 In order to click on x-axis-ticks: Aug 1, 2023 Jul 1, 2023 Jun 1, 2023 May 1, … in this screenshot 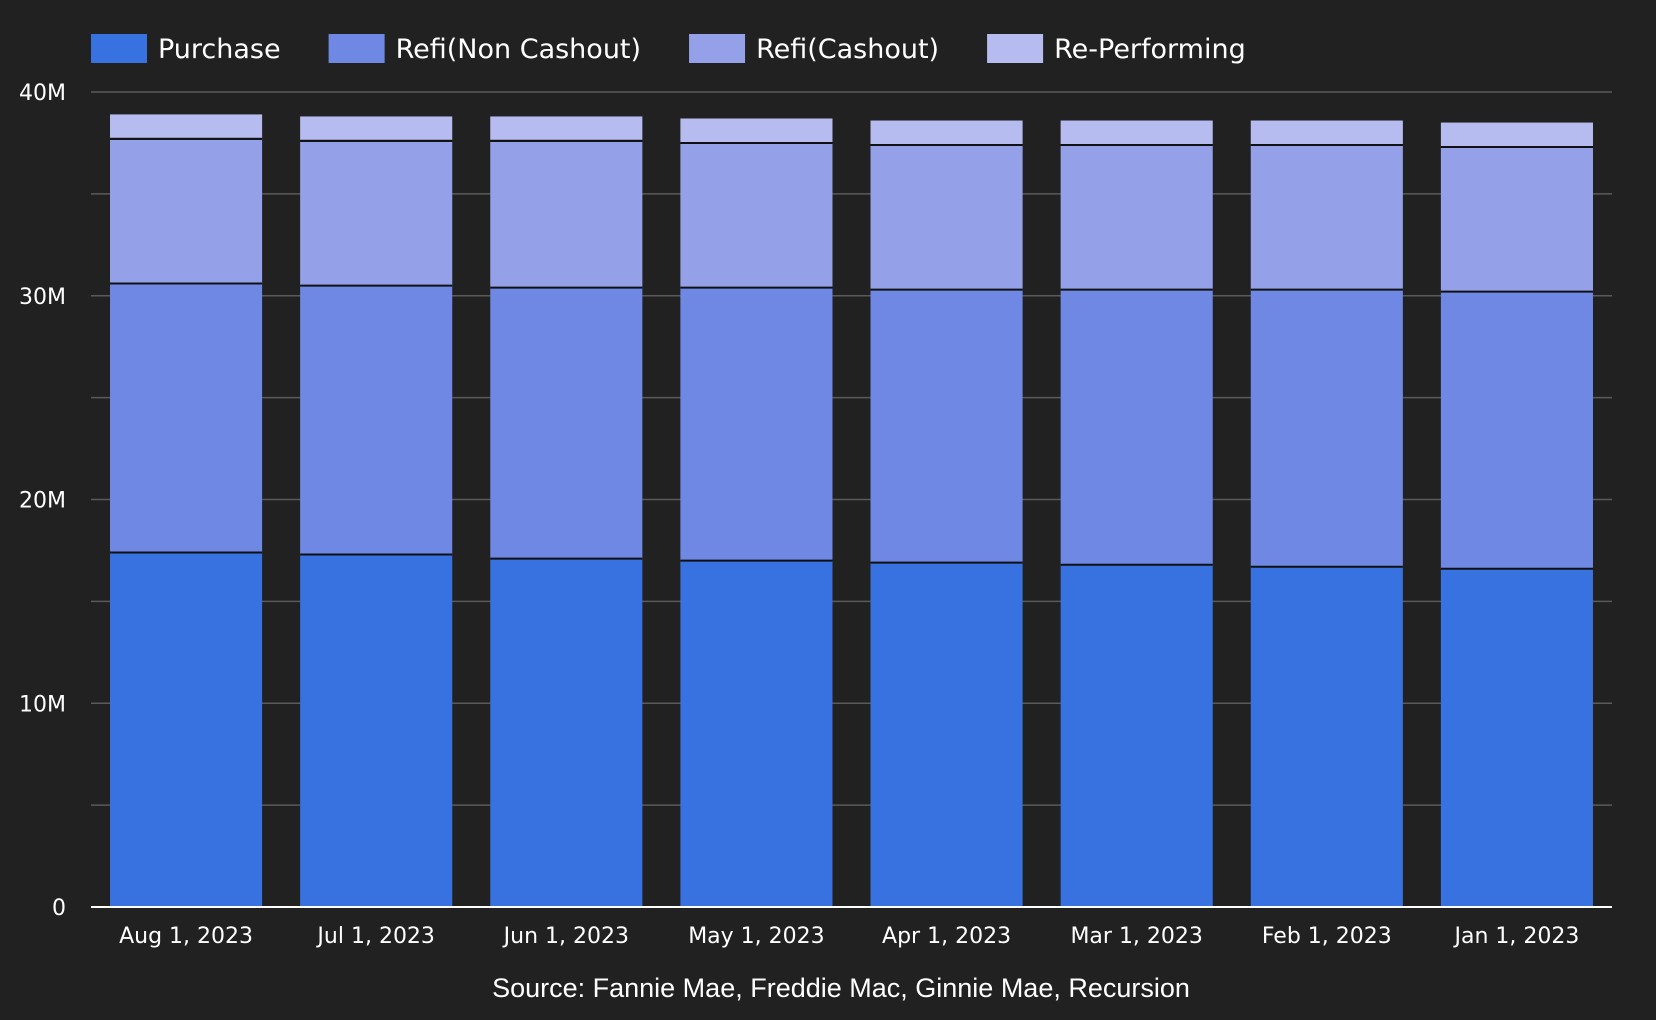, I will do `click(849, 936)`.